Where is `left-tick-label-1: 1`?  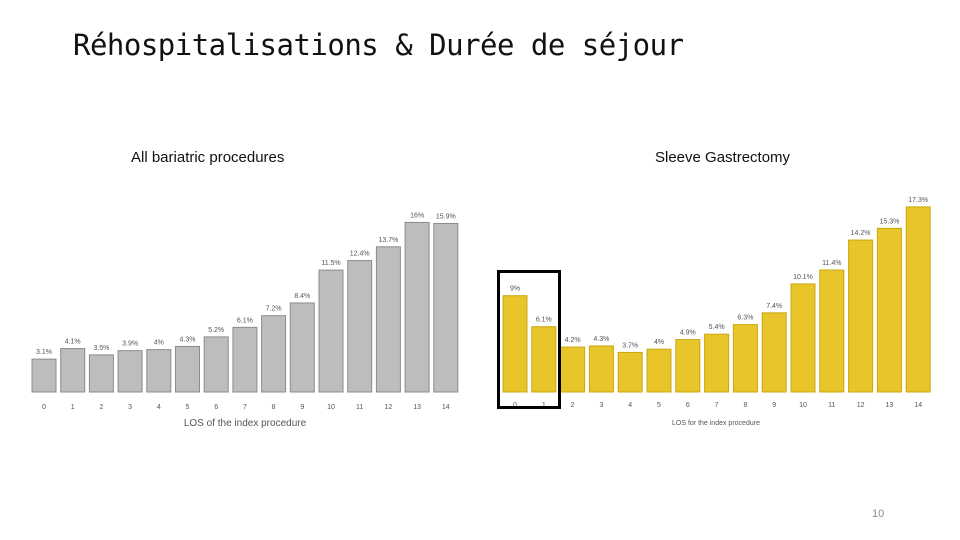
left-tick-label-1: 1 is located at coordinates (73, 407).